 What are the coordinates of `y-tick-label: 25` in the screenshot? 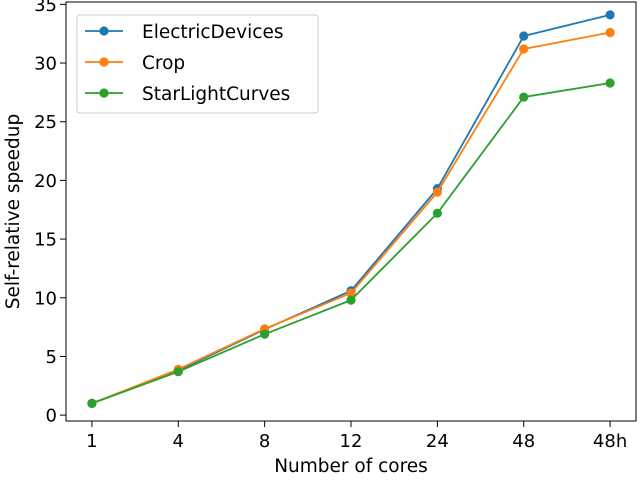 It's located at (45, 122).